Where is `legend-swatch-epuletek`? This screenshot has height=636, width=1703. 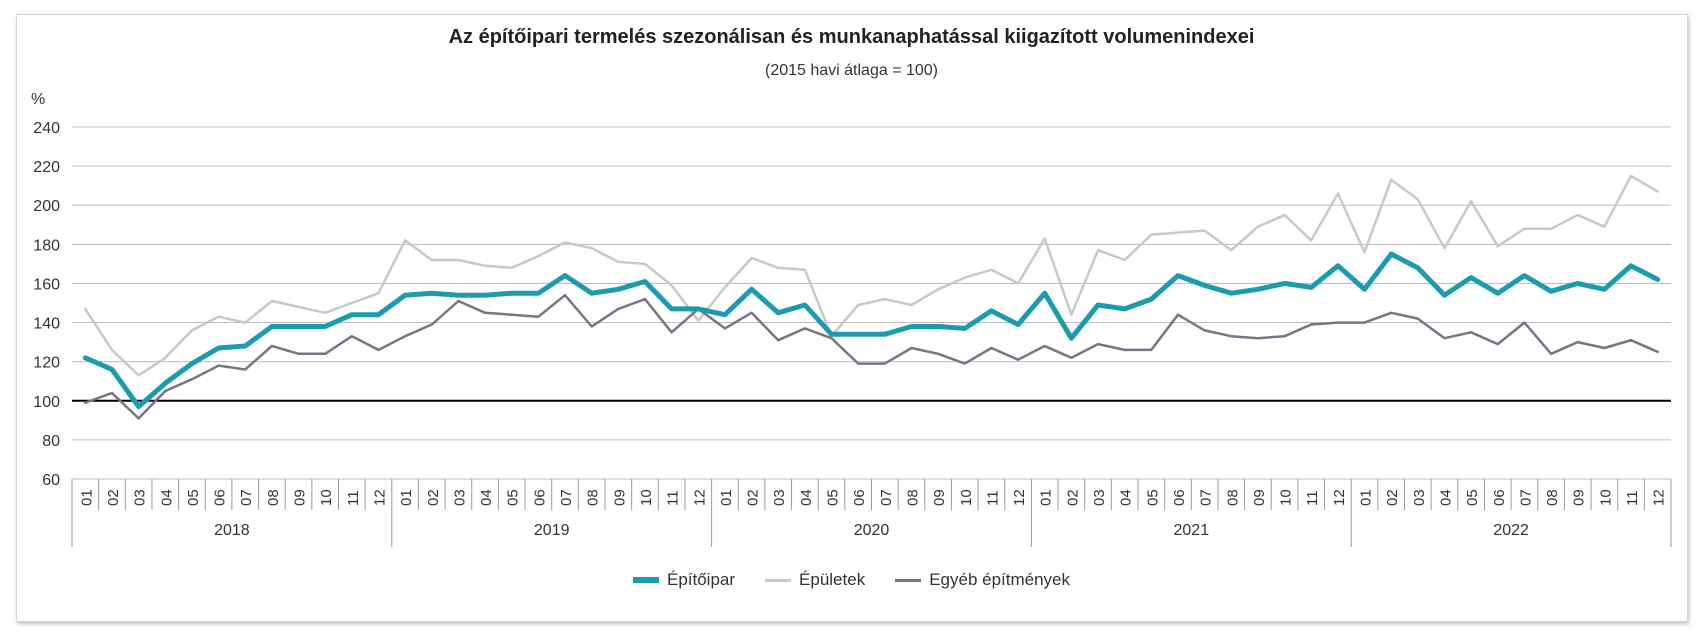 legend-swatch-epuletek is located at coordinates (778, 580).